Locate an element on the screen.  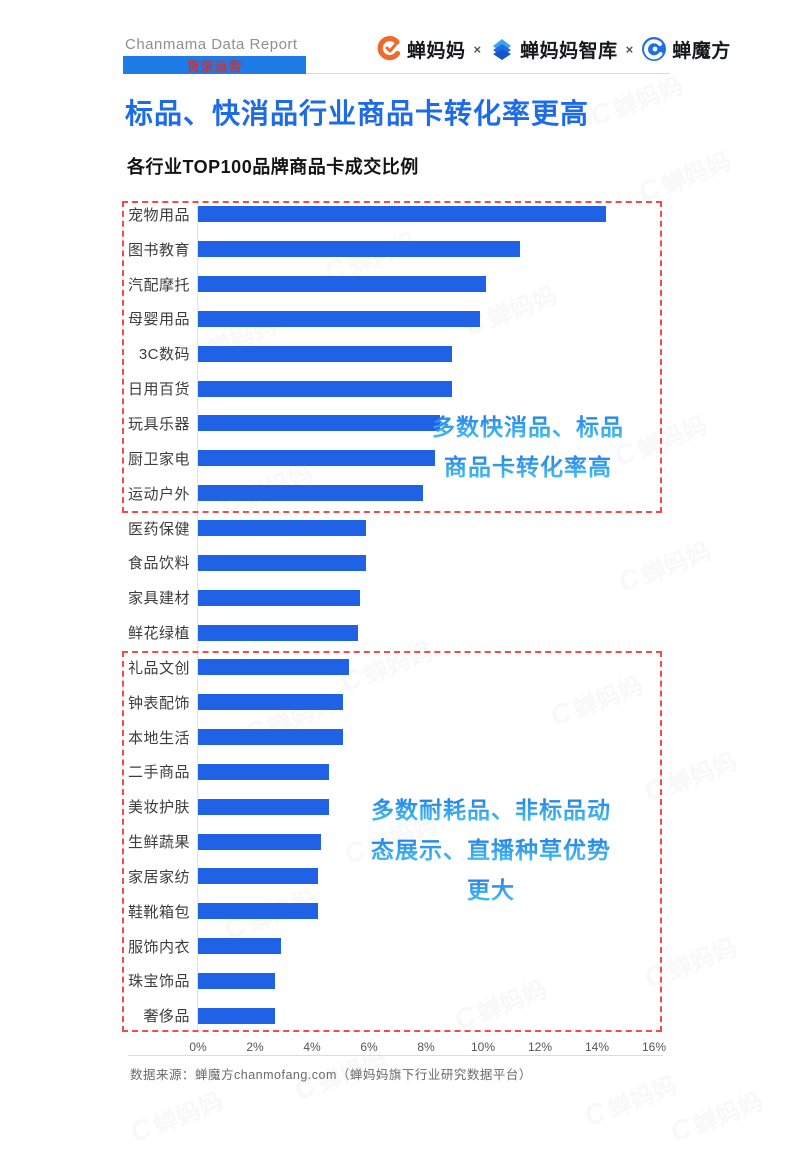
category-label: 二手商品 is located at coordinates (158, 773).